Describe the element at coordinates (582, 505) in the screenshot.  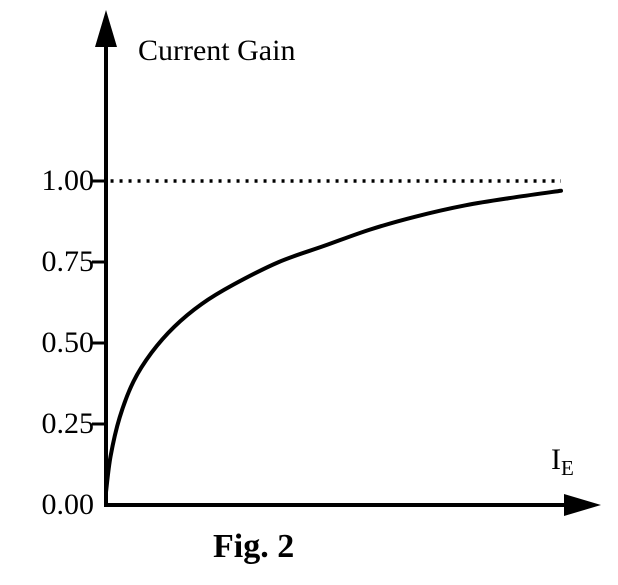
I see `x-axis-arrowhead-icon` at that location.